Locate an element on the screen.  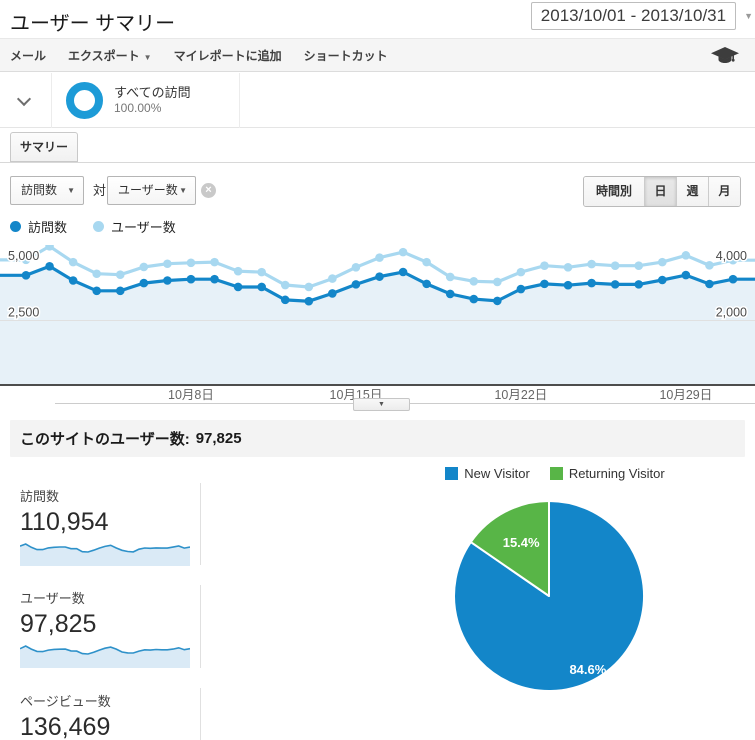
new-visitor-swatch-icon is located at coordinates (452, 473).